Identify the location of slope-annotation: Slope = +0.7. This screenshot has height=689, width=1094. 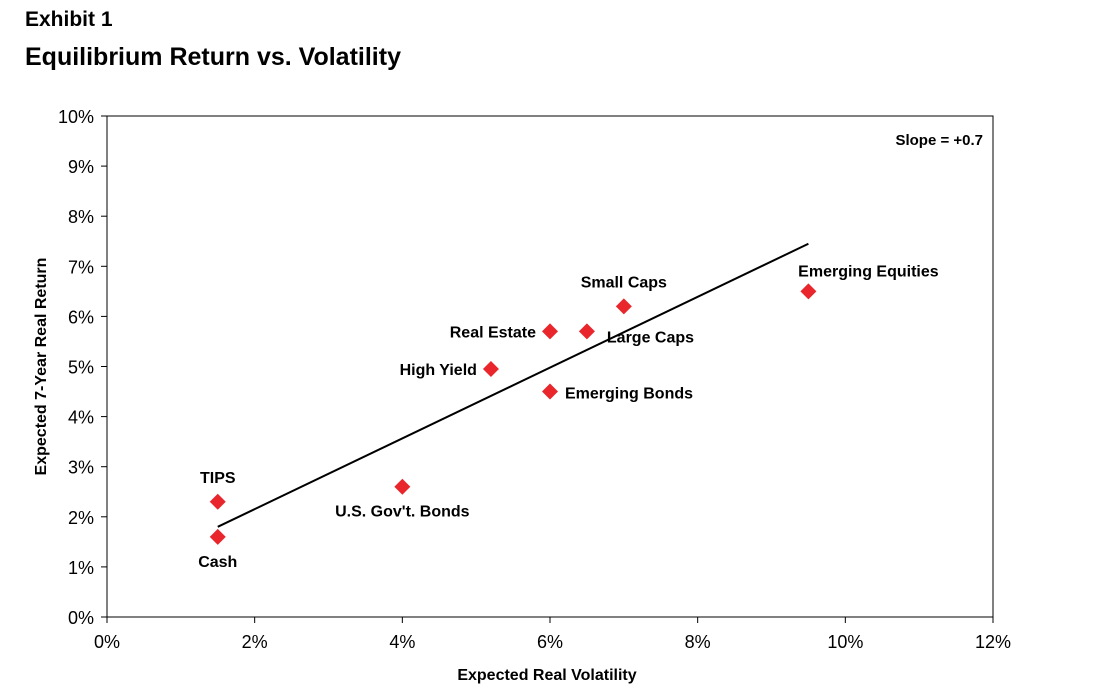
(939, 140).